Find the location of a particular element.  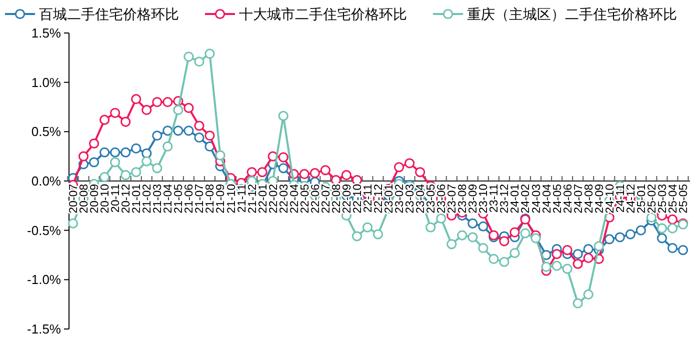

x-tick-label: 20-12 is located at coordinates (126, 199).